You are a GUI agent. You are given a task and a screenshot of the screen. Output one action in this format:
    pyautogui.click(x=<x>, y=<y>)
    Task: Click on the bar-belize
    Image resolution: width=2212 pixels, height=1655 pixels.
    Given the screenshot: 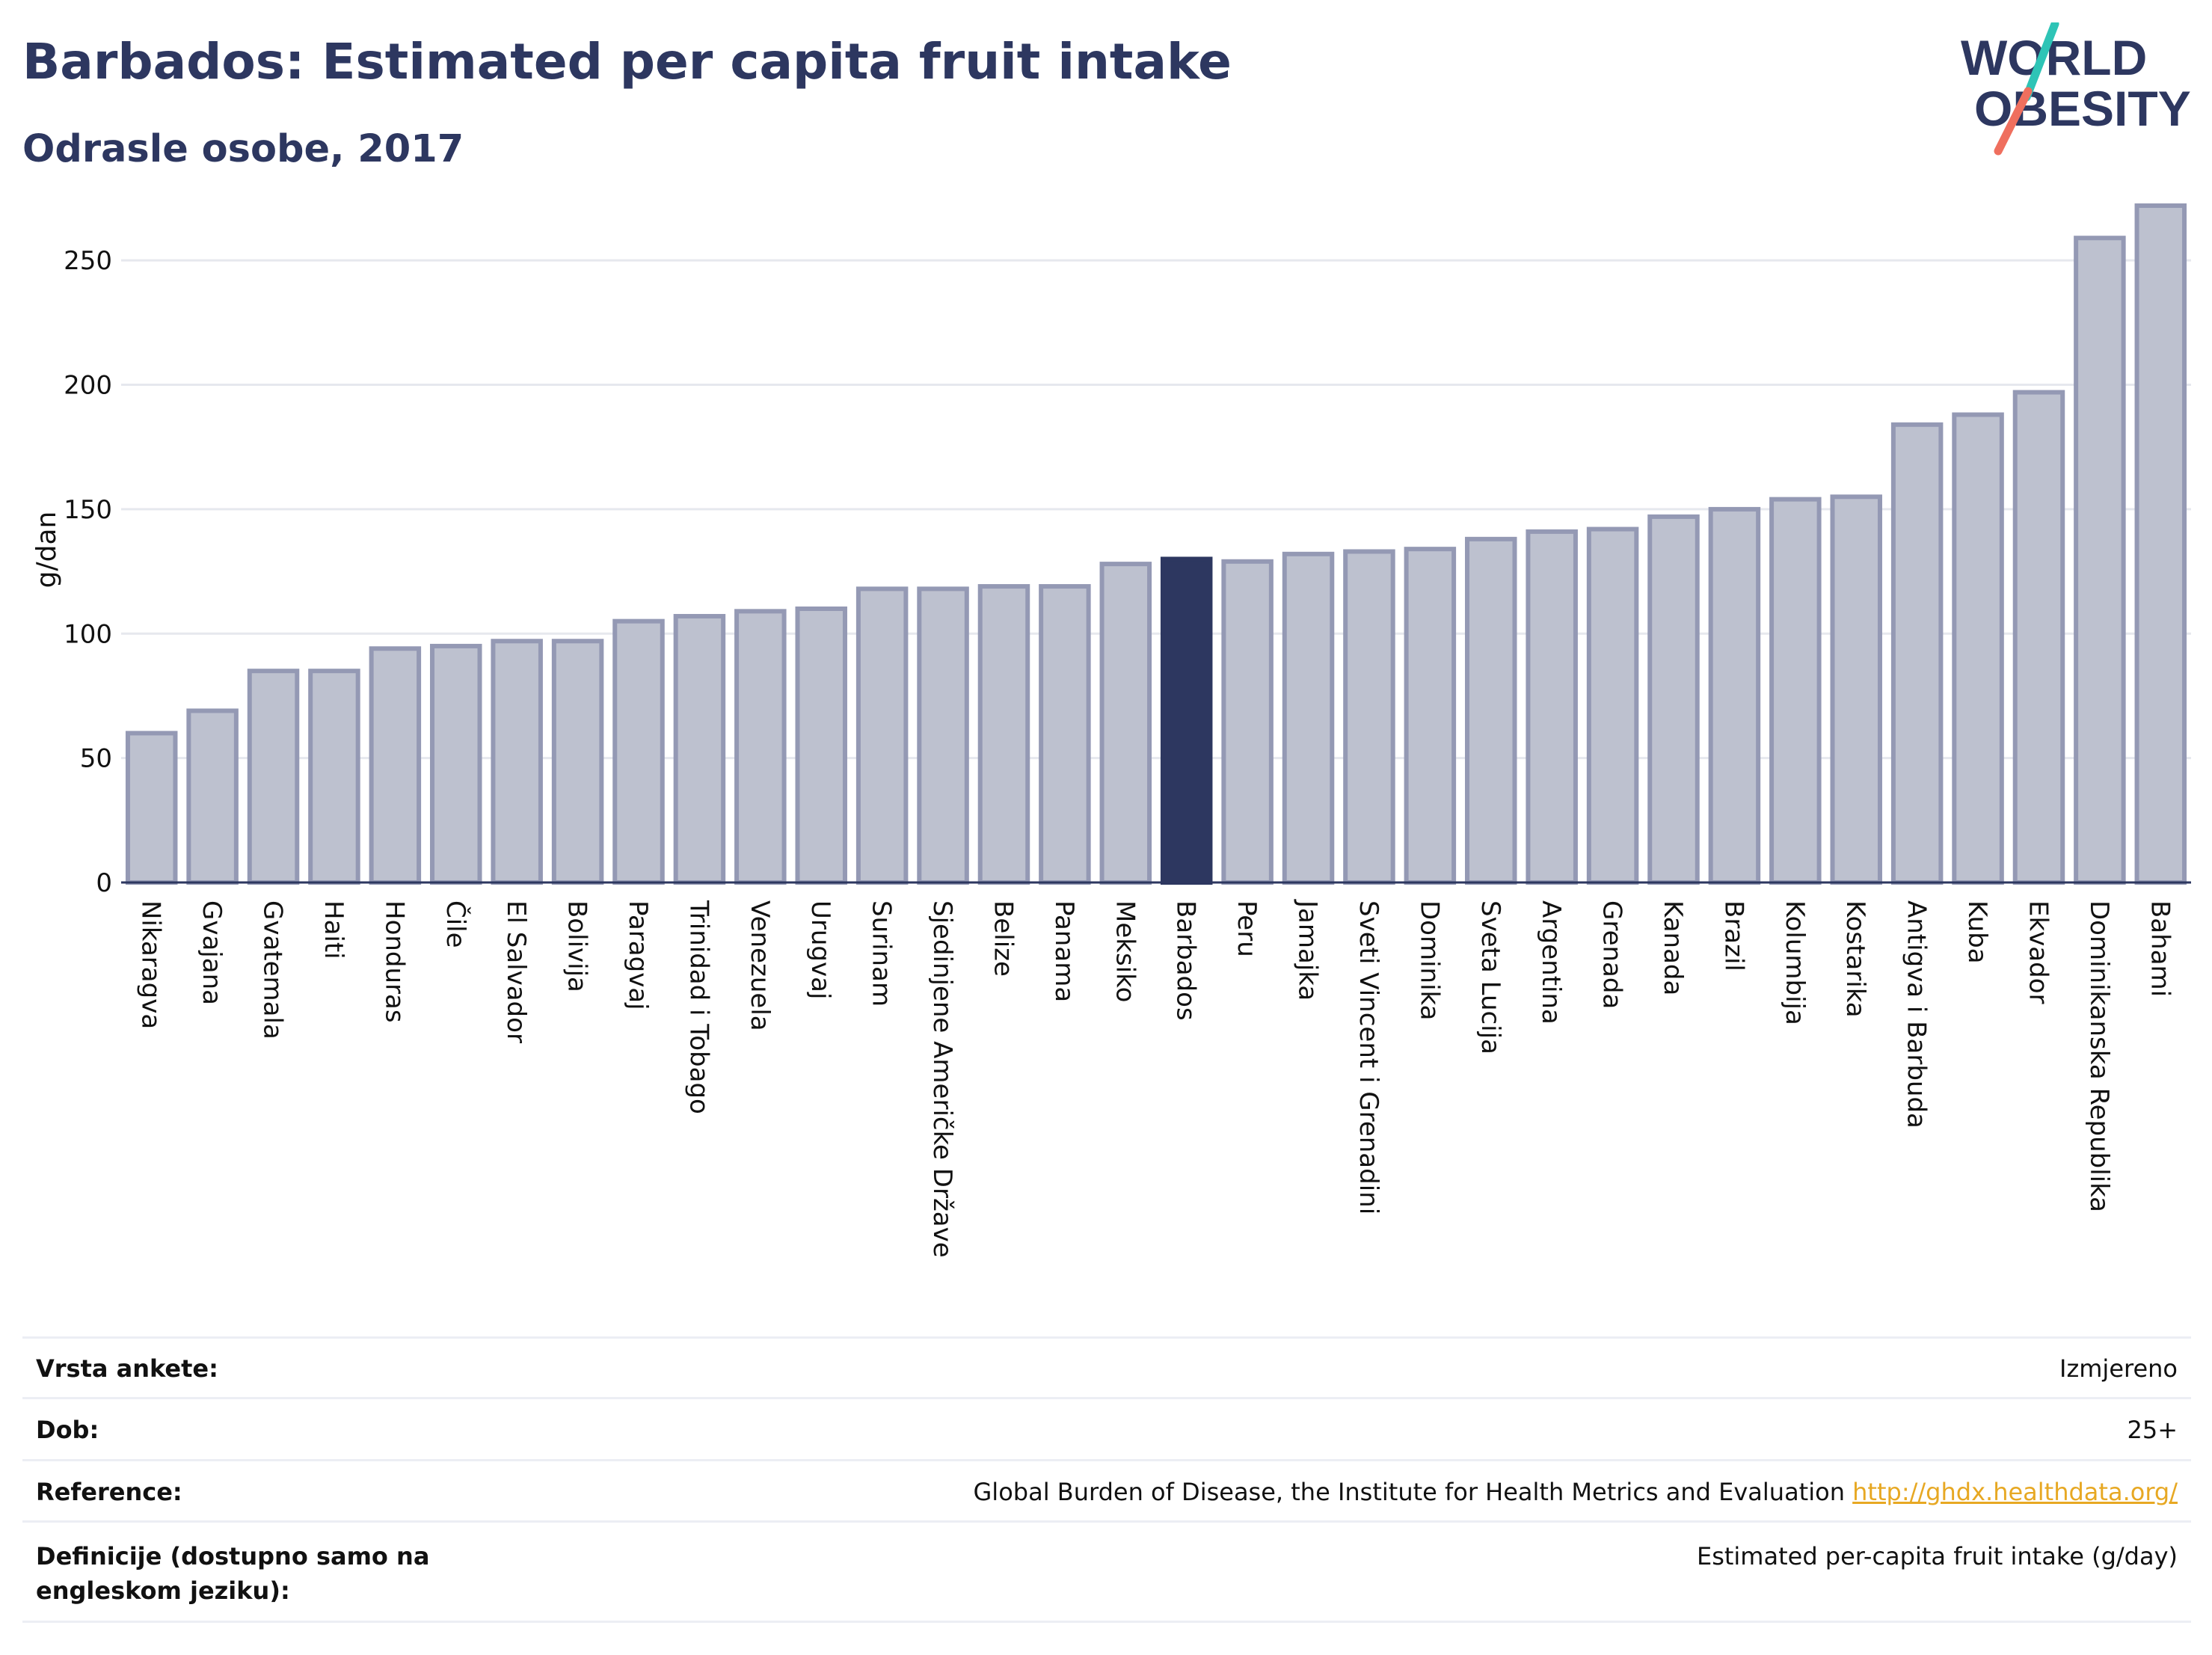 What is the action you would take?
    pyautogui.click(x=1003, y=734)
    